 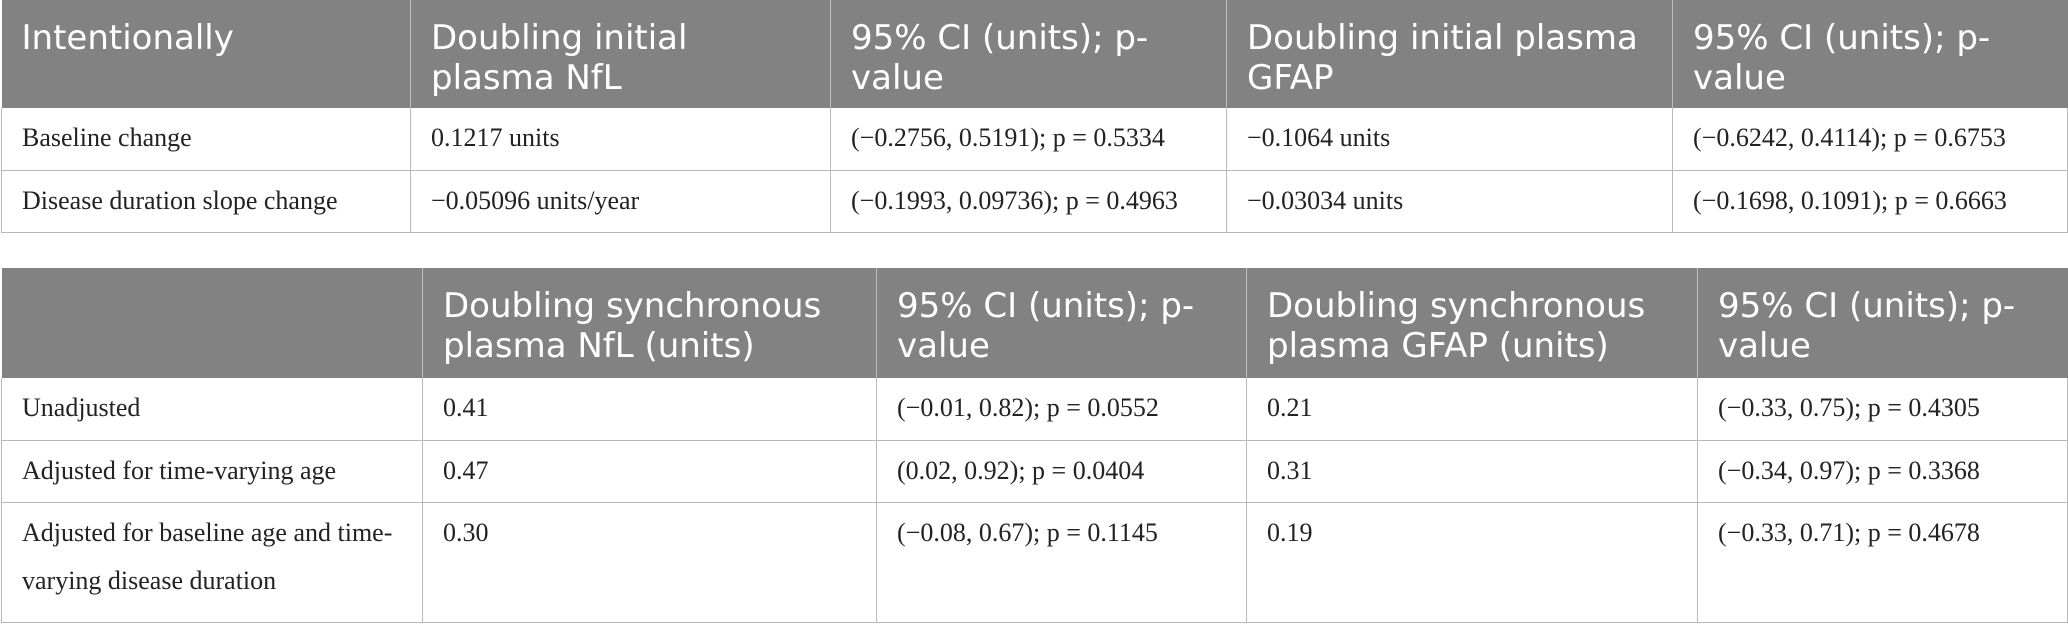 What do you see at coordinates (1449, 139) in the screenshot?
I see `table-cell: −0.1064 units` at bounding box center [1449, 139].